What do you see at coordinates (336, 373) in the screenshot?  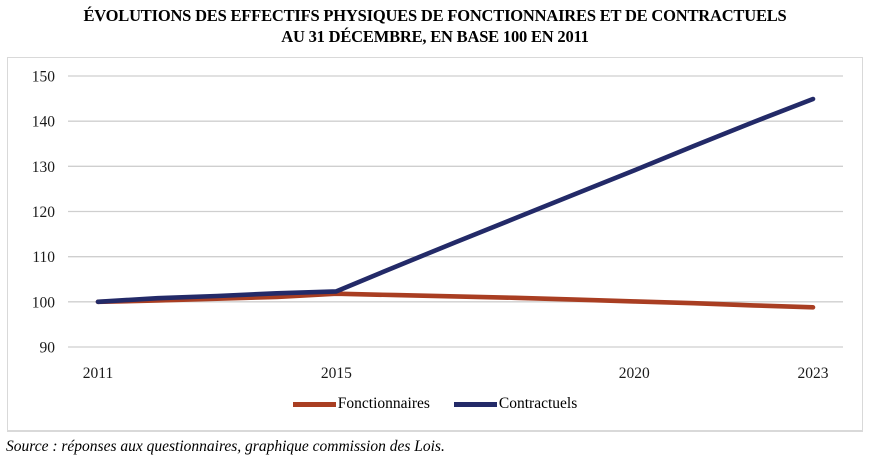 I see `x-tick-label-2015: 2015` at bounding box center [336, 373].